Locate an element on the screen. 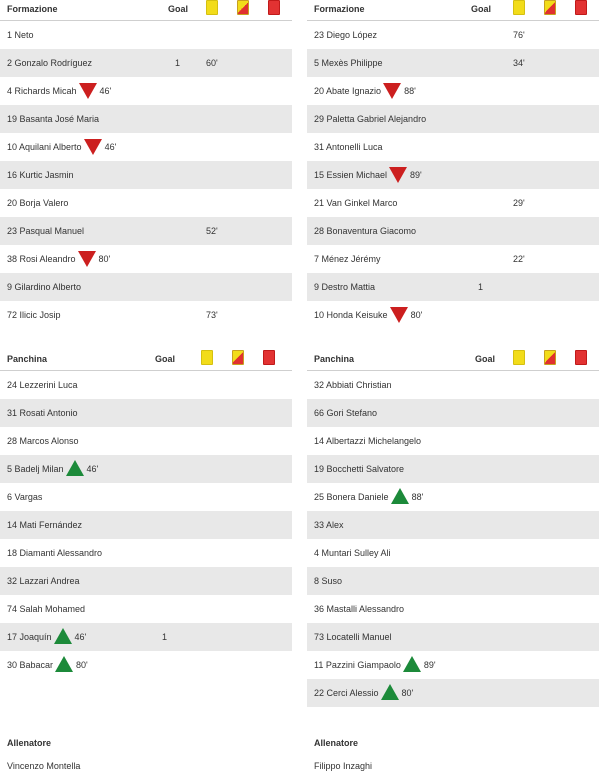  player-row: 31 Rosati Antonio is located at coordinates (146, 413).